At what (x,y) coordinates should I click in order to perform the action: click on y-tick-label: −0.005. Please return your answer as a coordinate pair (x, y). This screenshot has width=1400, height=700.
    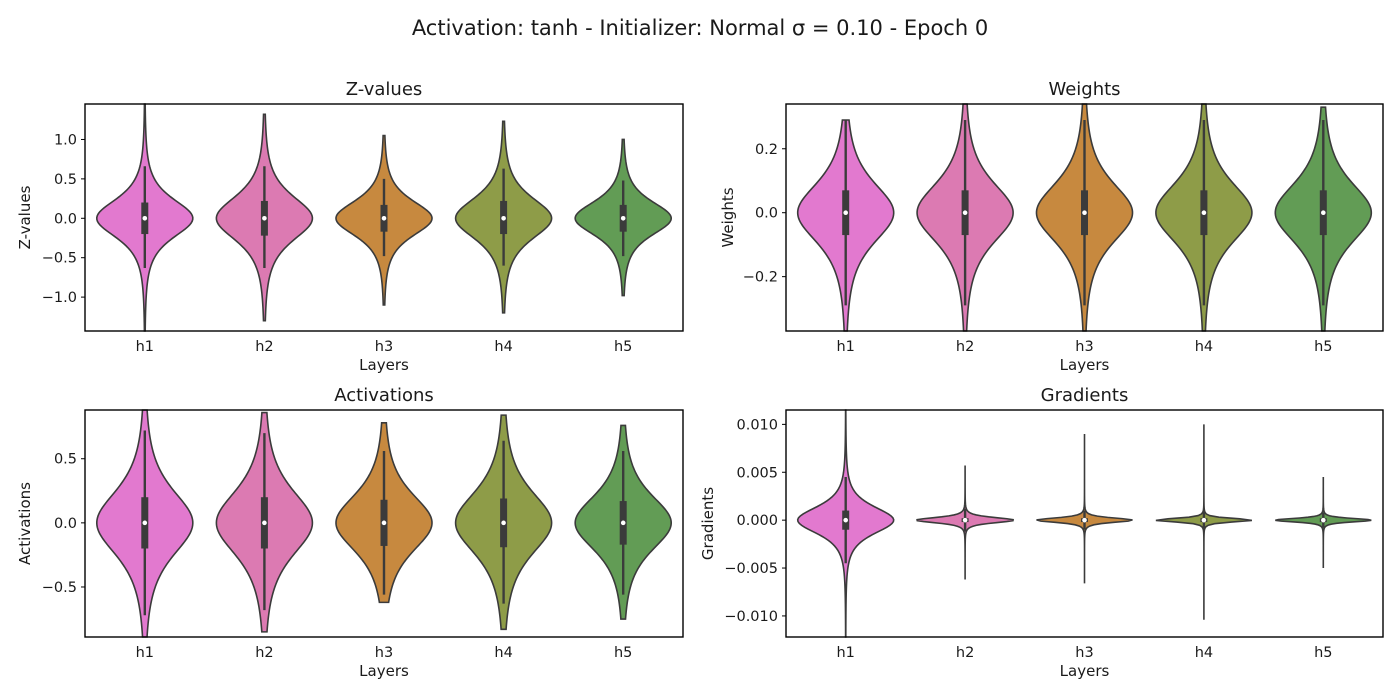
    Looking at the image, I should click on (751, 569).